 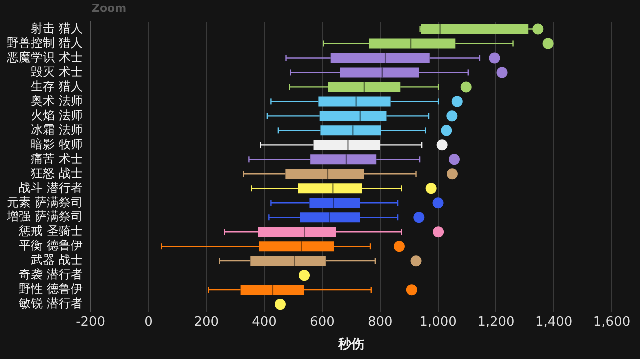 I want to click on x-tick-label: 800, so click(x=380, y=322).